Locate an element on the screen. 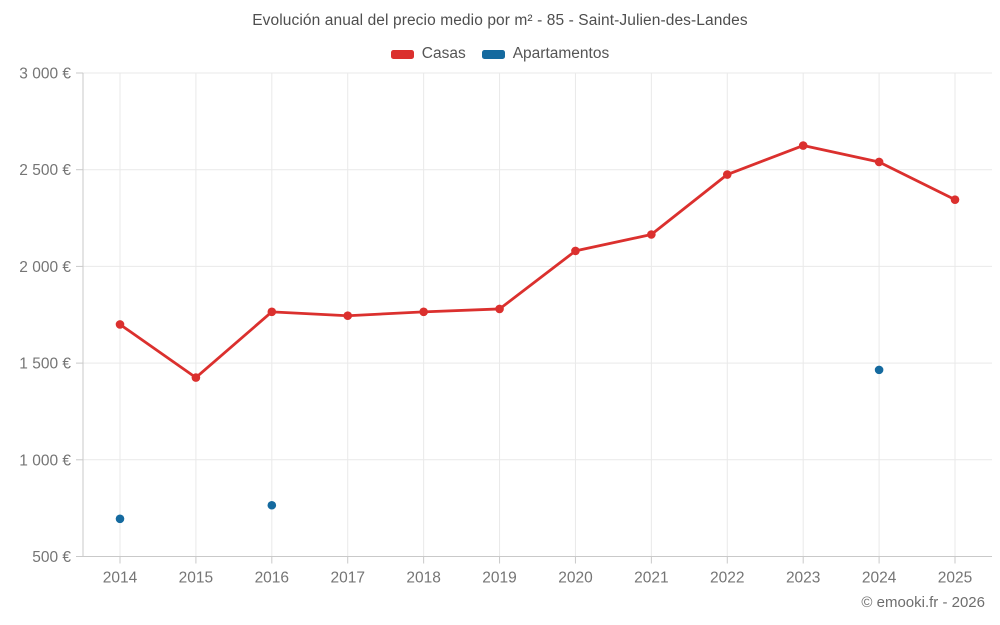  y-tick-label: 2 500 € is located at coordinates (45, 170).